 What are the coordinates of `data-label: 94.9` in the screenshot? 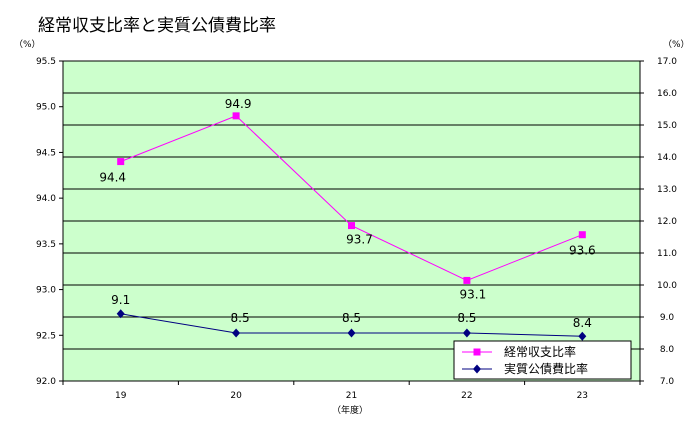 It's located at (238, 104).